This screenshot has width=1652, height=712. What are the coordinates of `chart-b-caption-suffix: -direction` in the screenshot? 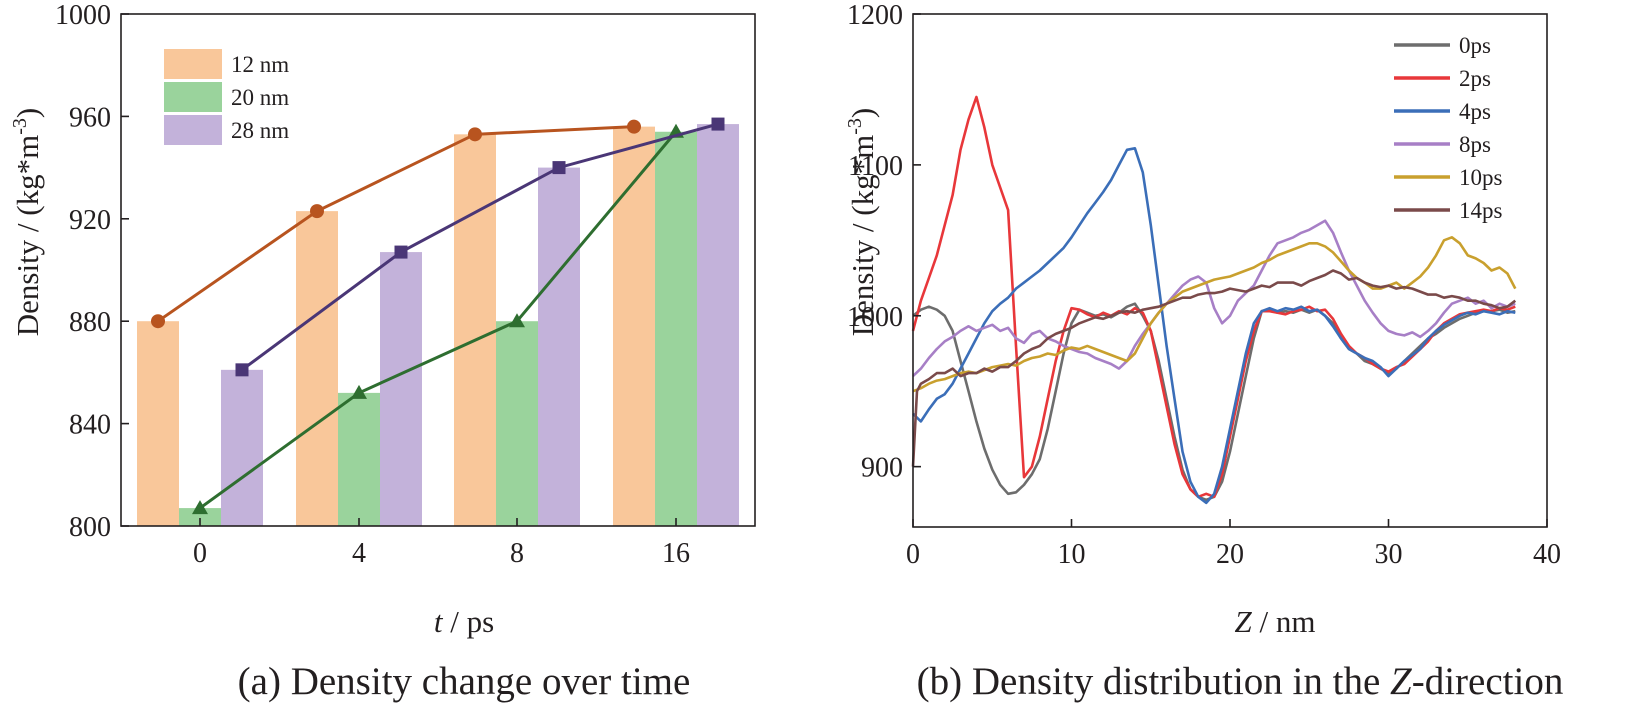 It's located at (1488, 681).